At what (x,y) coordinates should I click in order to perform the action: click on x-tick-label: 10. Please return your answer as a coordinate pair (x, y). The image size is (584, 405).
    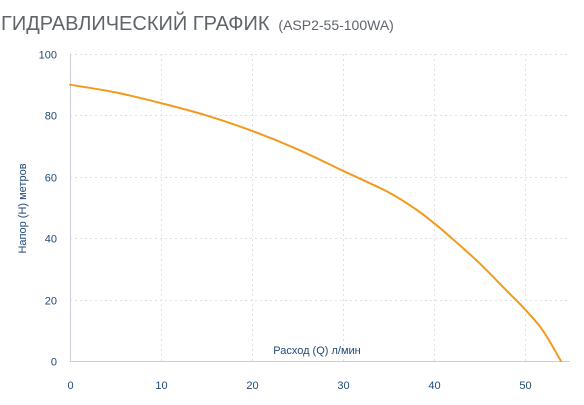
    Looking at the image, I should click on (161, 386).